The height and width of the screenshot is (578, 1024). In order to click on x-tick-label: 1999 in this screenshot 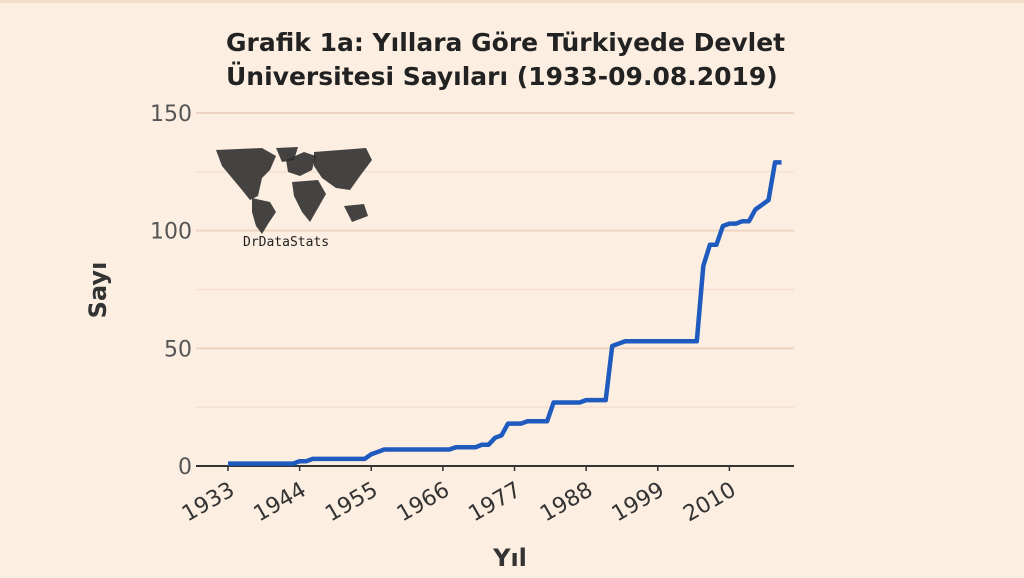, I will do `click(638, 503)`.